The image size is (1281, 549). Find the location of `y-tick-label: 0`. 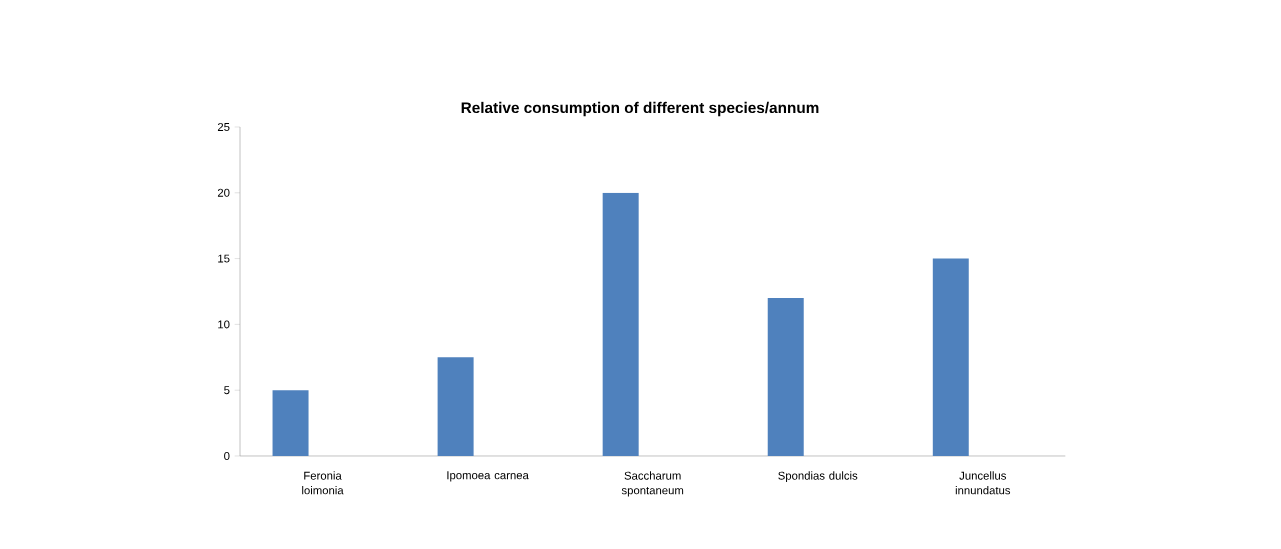

y-tick-label: 0 is located at coordinates (227, 455).